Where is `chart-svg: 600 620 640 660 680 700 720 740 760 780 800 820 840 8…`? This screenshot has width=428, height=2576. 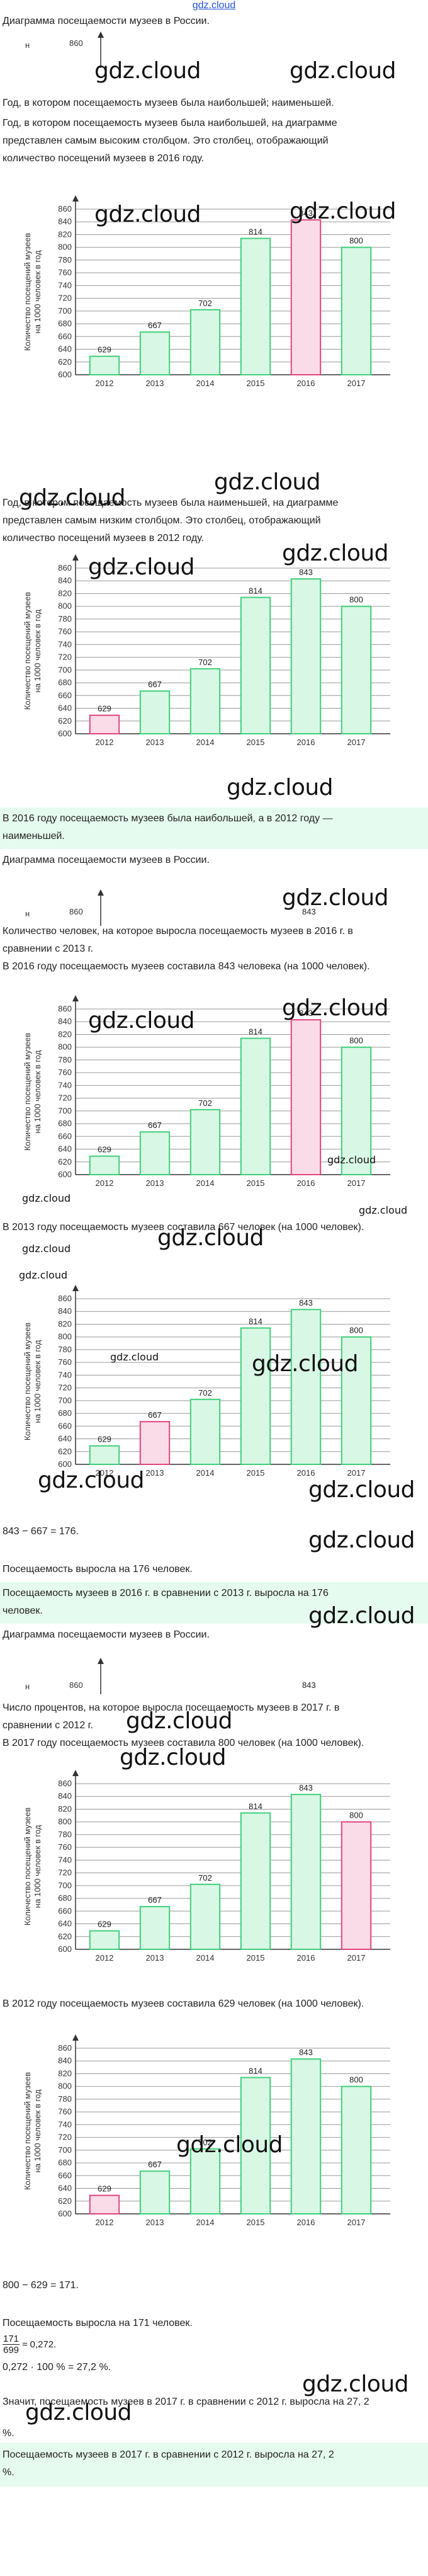 chart-svg: 600 620 640 660 680 700 720 740 760 780 800 820 840 8… is located at coordinates (206, 2130).